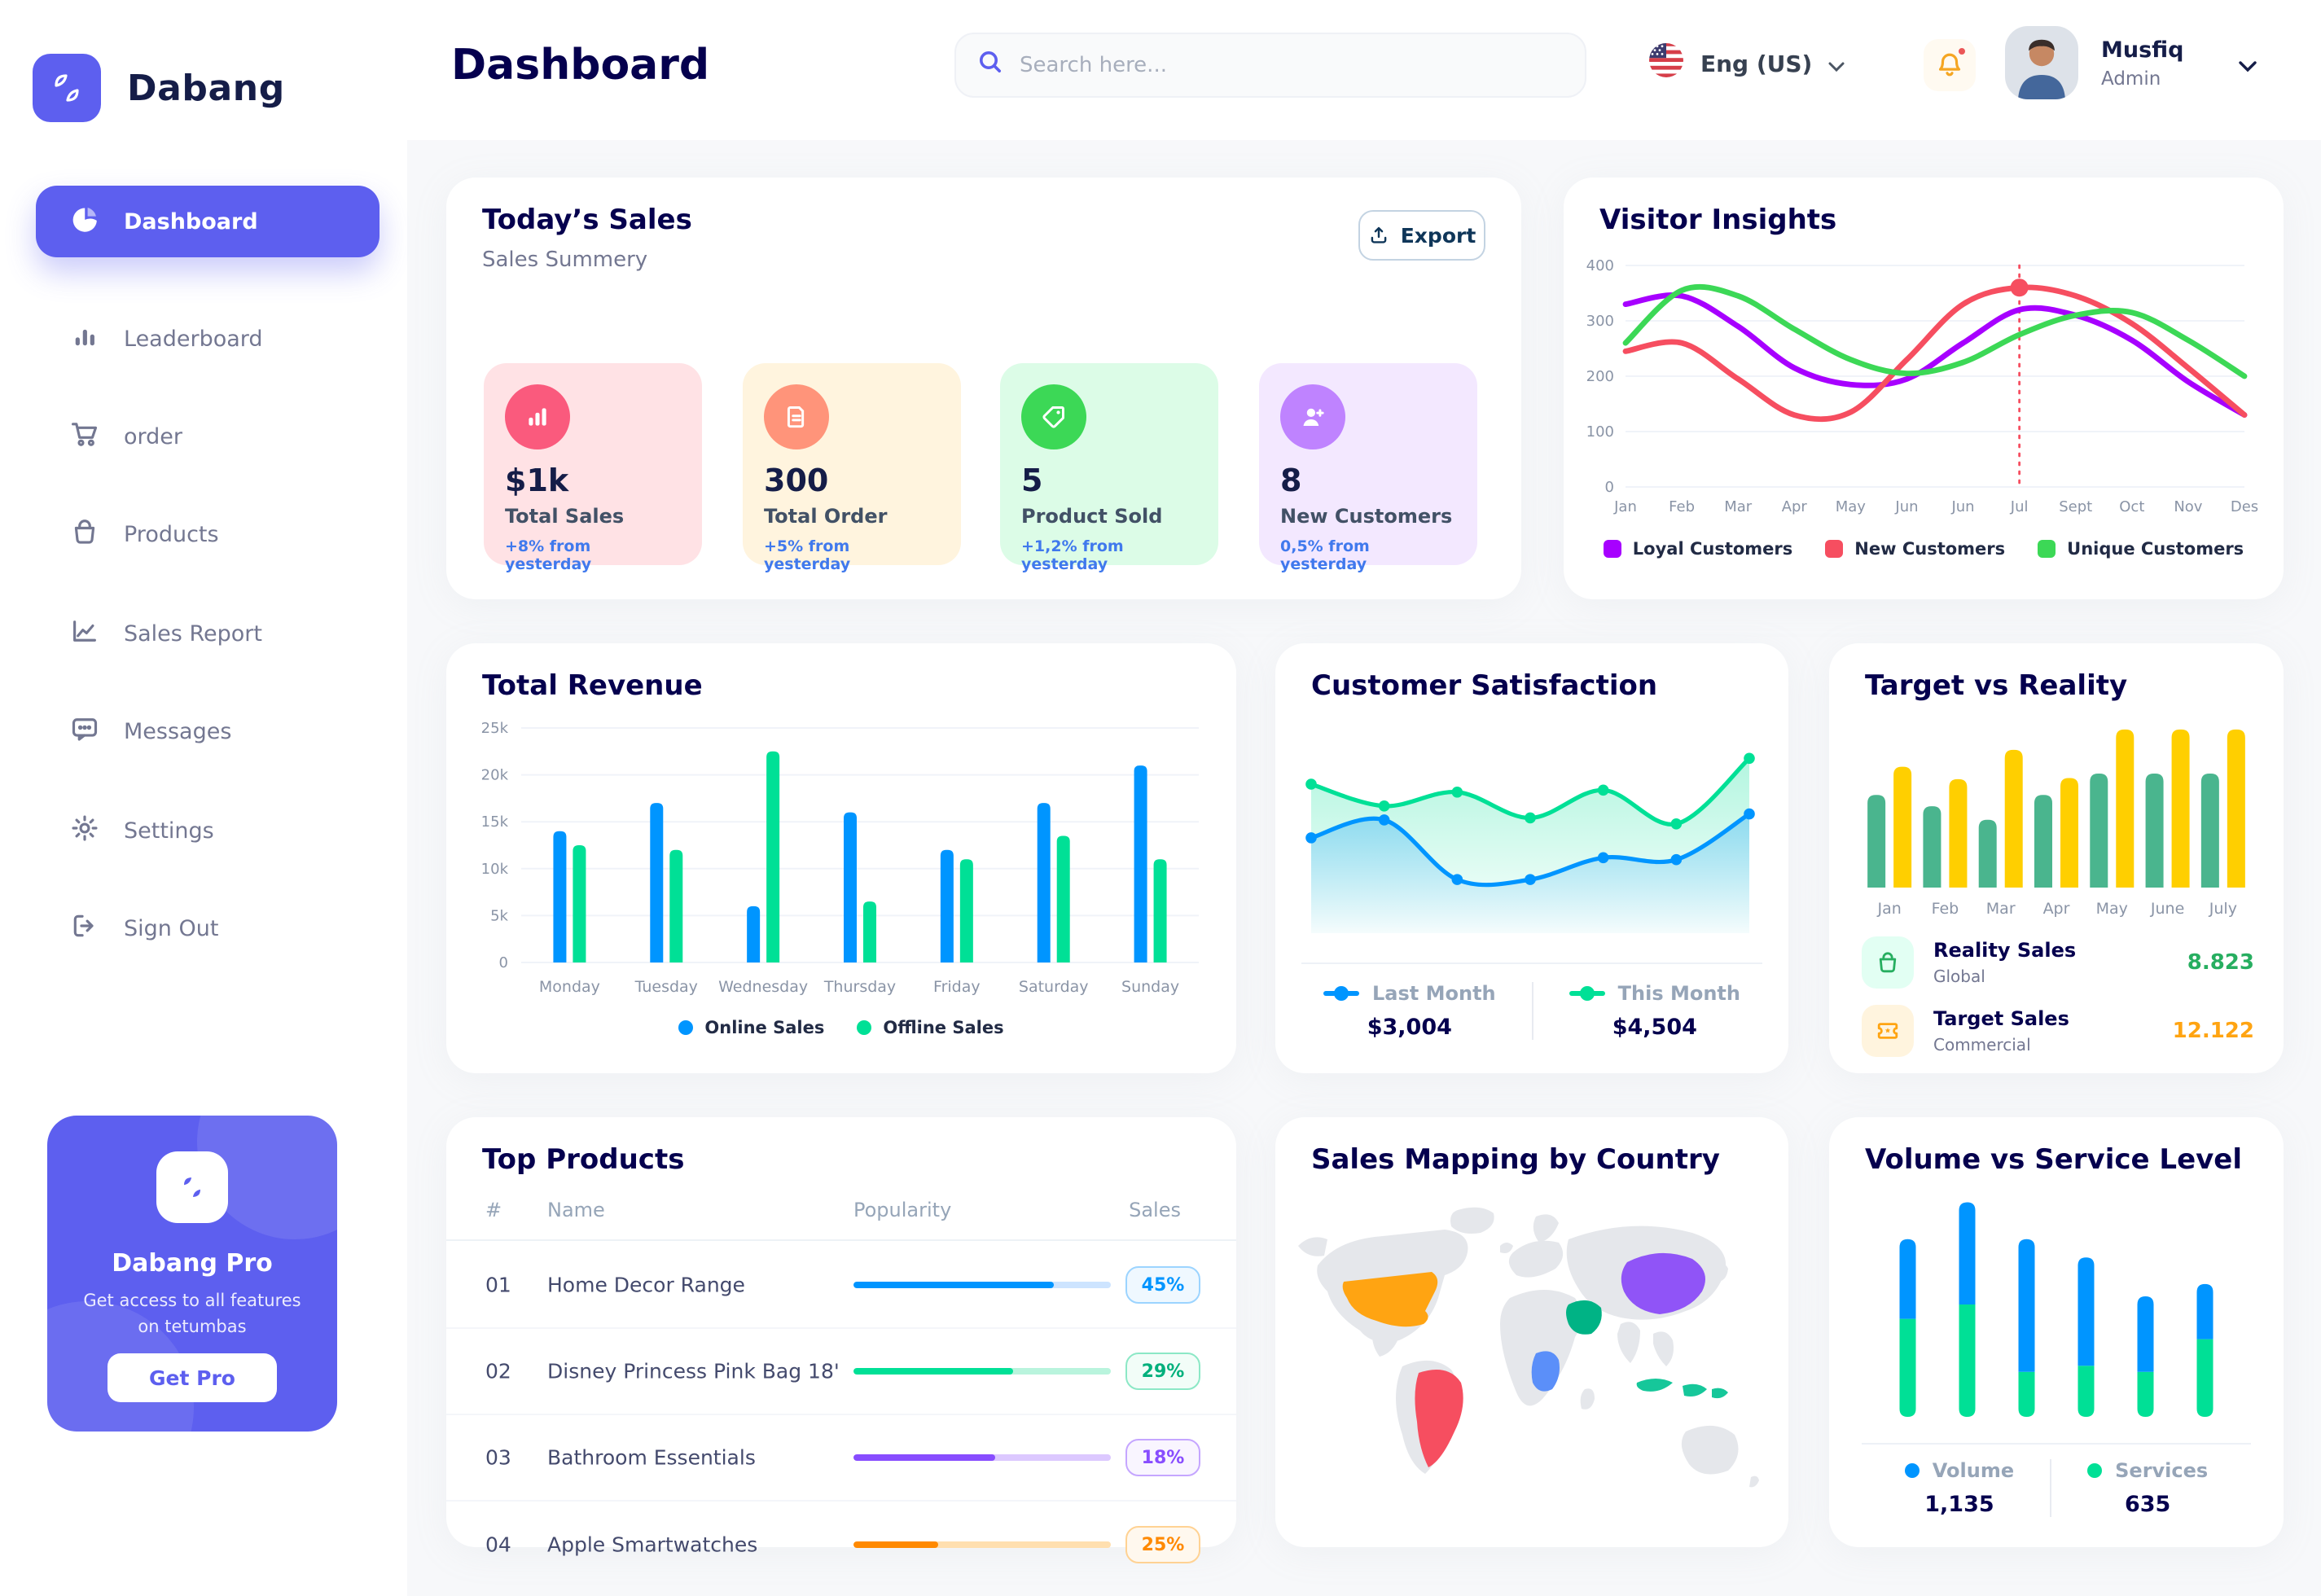  Describe the element at coordinates (208, 222) in the screenshot. I see `sidebar-item-dashboard: Dashboard` at that location.